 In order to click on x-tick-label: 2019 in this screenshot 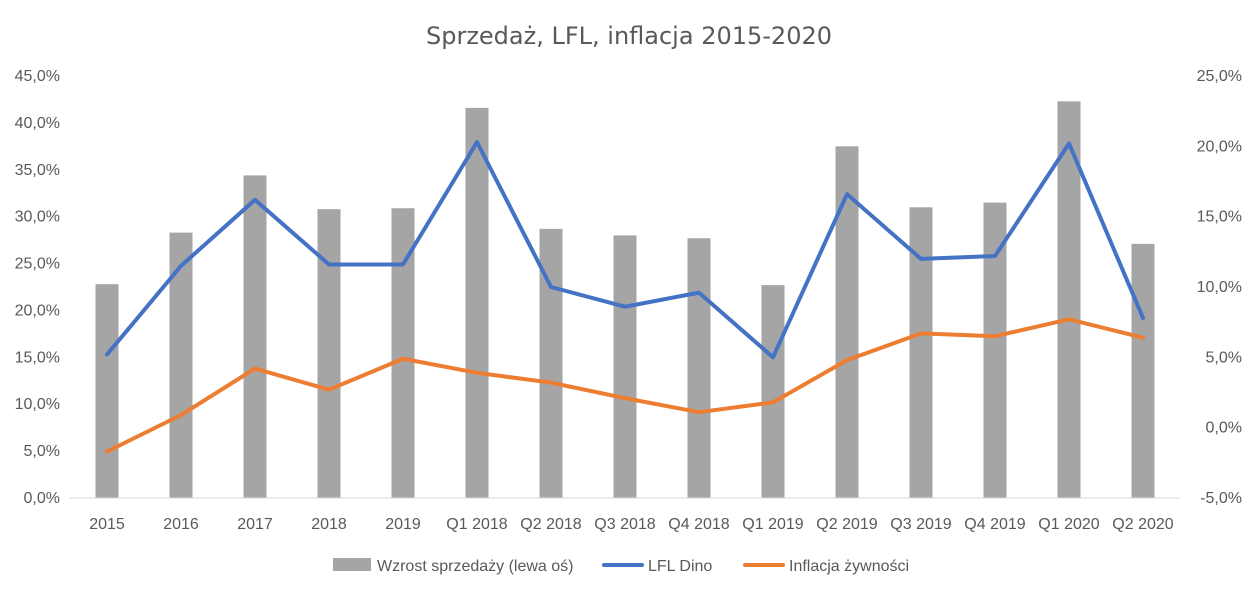, I will do `click(403, 524)`.